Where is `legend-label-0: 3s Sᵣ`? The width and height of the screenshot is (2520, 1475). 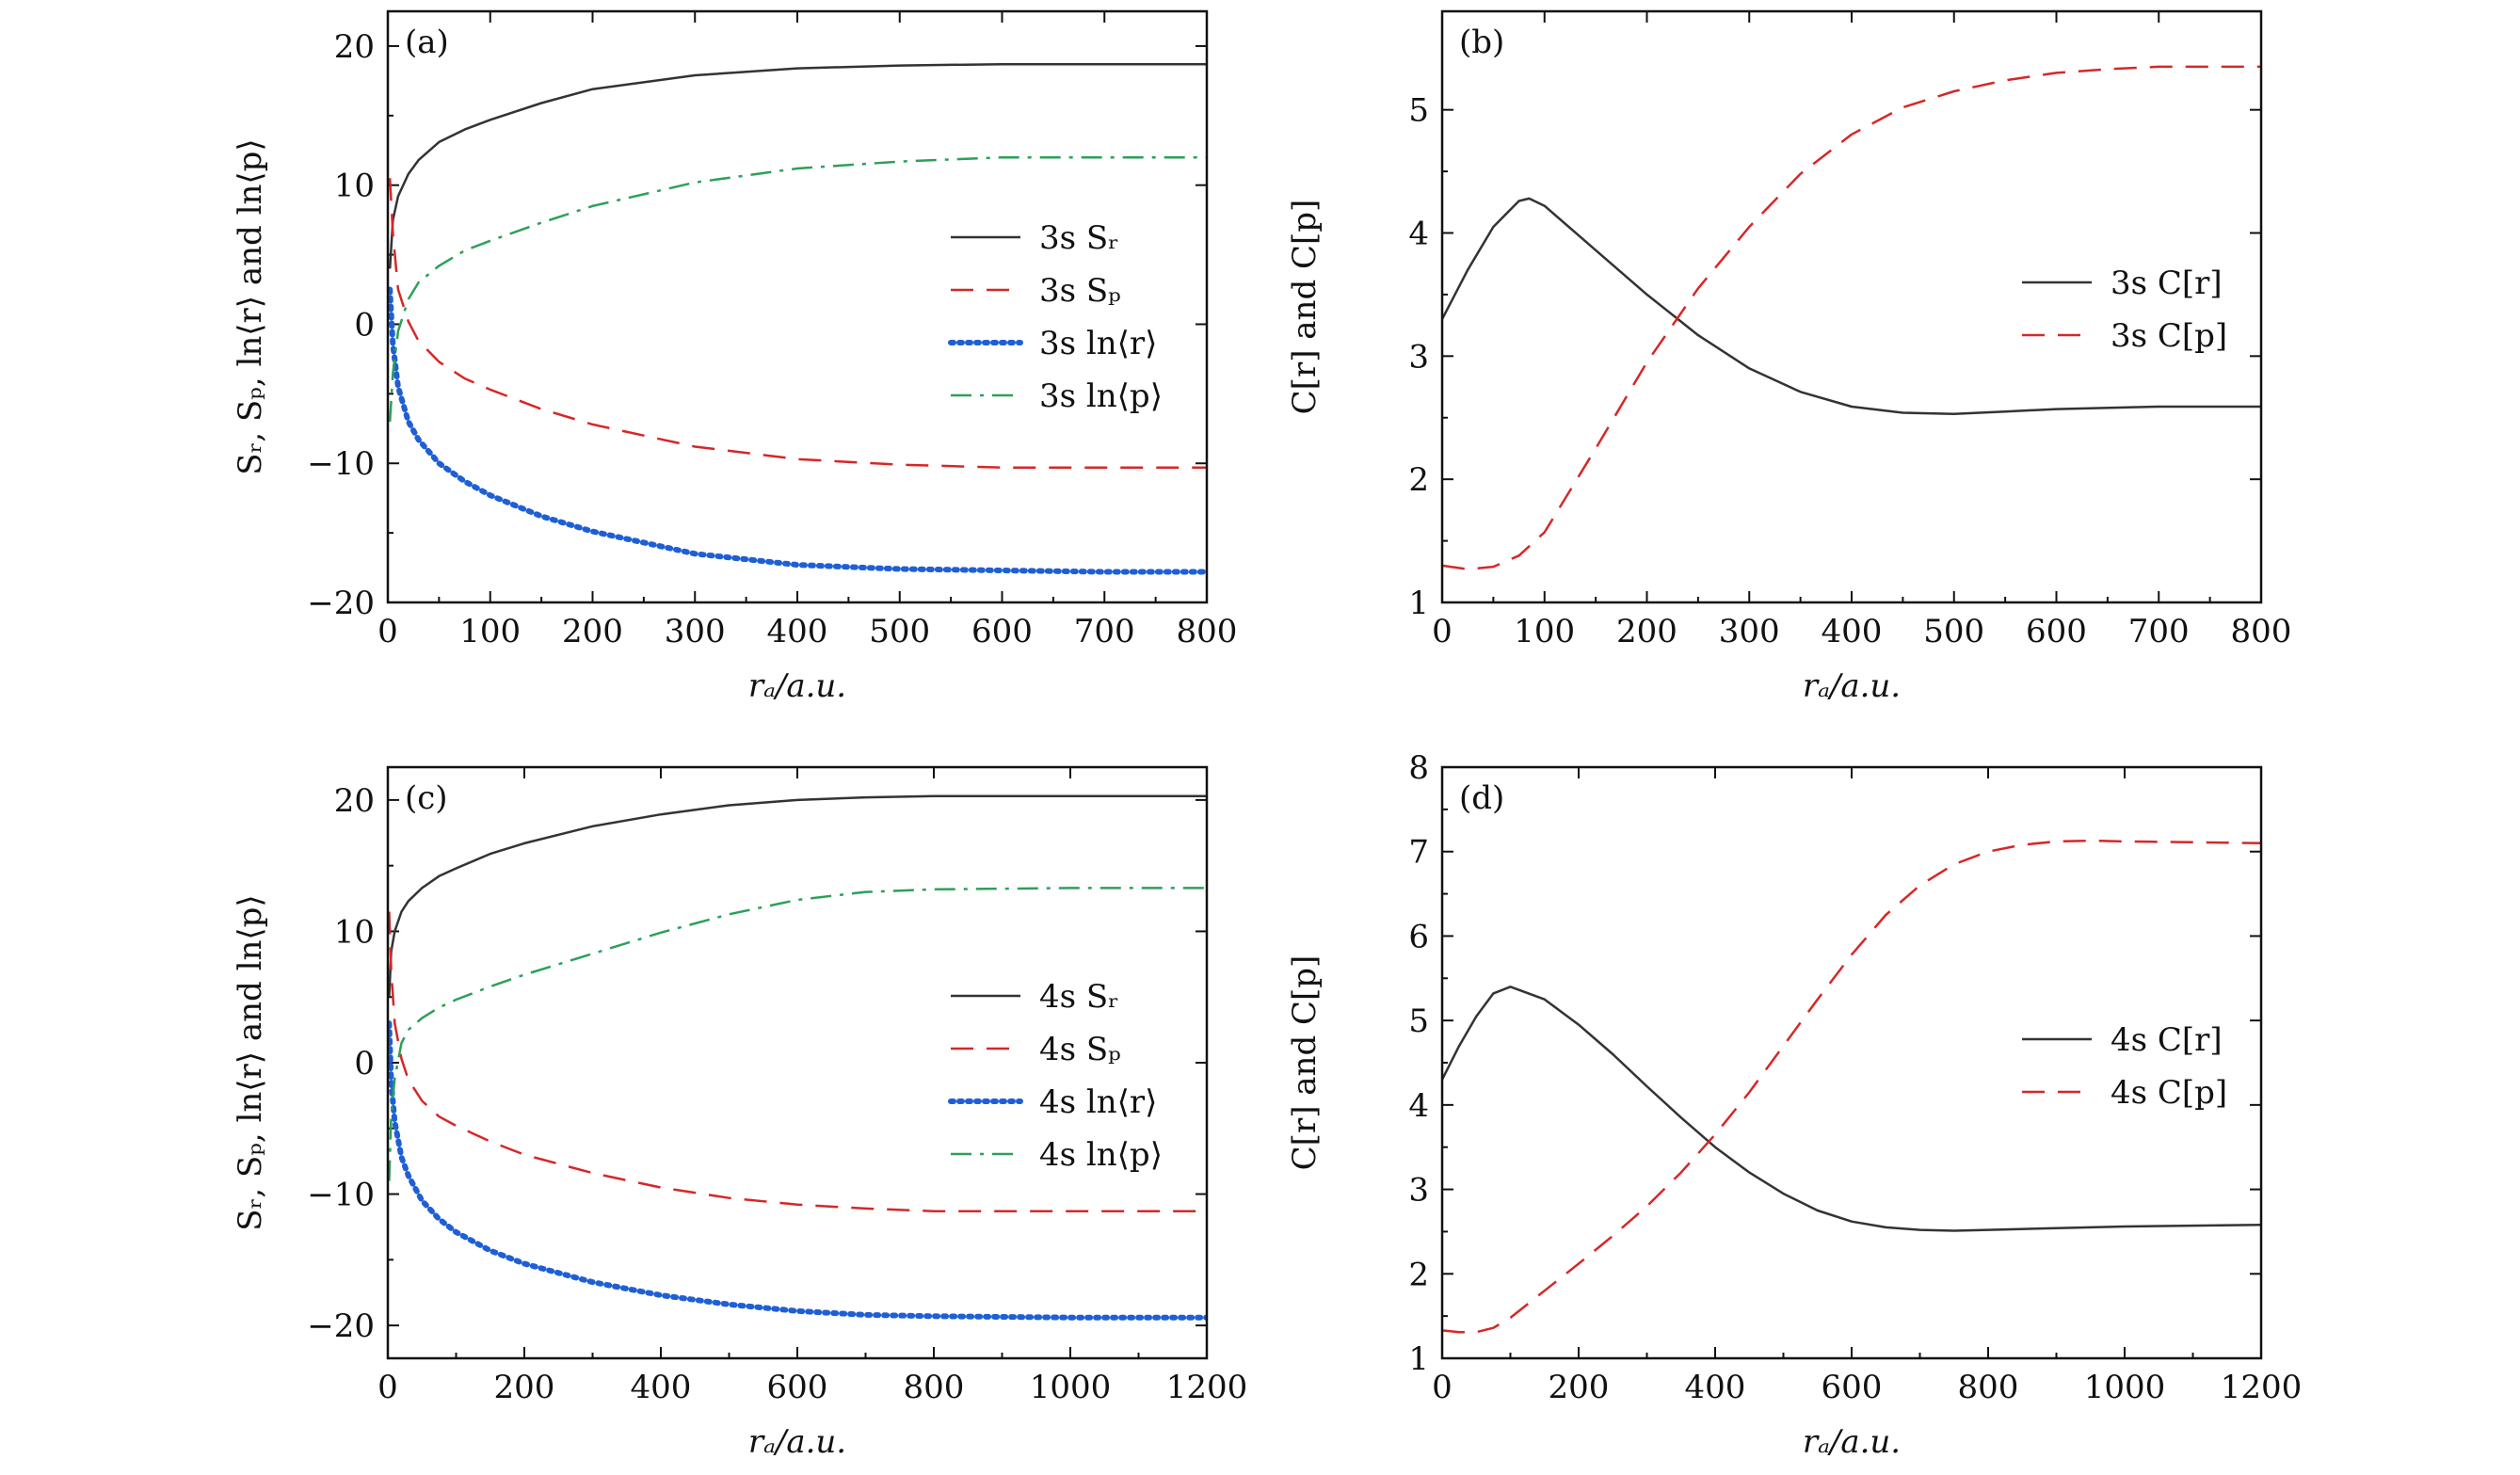
legend-label-0: 3s Sᵣ is located at coordinates (1079, 238).